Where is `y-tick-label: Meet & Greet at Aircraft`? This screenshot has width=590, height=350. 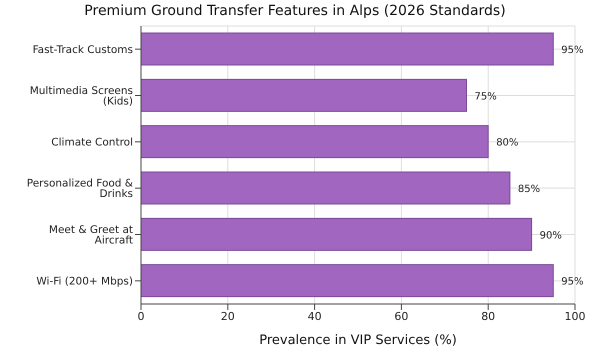 y-tick-label: Meet & Greet at Aircraft is located at coordinates (90, 235).